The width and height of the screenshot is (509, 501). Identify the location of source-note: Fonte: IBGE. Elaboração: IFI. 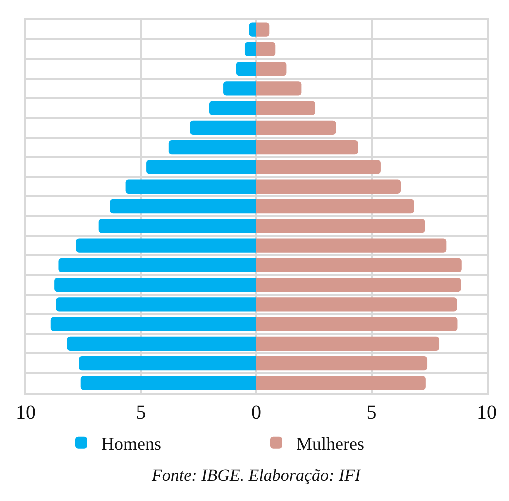
(256, 475).